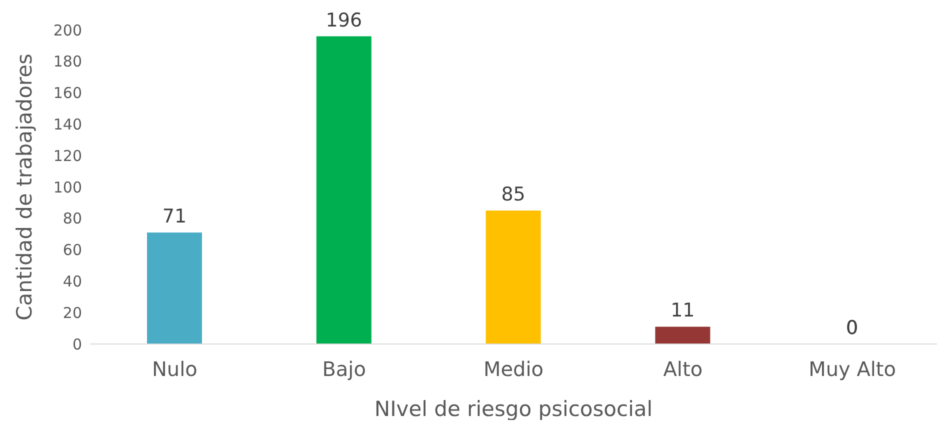  What do you see at coordinates (344, 20) in the screenshot?
I see `data-label: 196` at bounding box center [344, 20].